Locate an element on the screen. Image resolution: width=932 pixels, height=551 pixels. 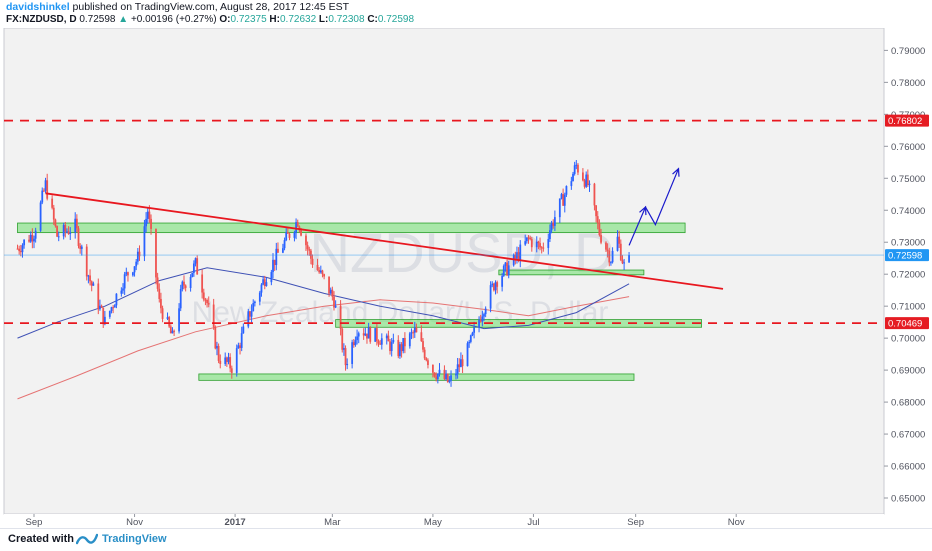
author-link: davidshinkel is located at coordinates (38, 7).